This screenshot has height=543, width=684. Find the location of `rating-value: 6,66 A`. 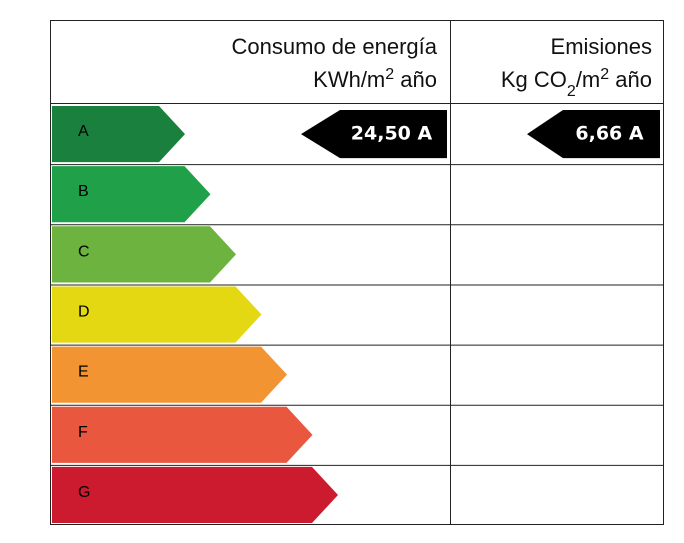

rating-value: 6,66 A is located at coordinates (609, 134).